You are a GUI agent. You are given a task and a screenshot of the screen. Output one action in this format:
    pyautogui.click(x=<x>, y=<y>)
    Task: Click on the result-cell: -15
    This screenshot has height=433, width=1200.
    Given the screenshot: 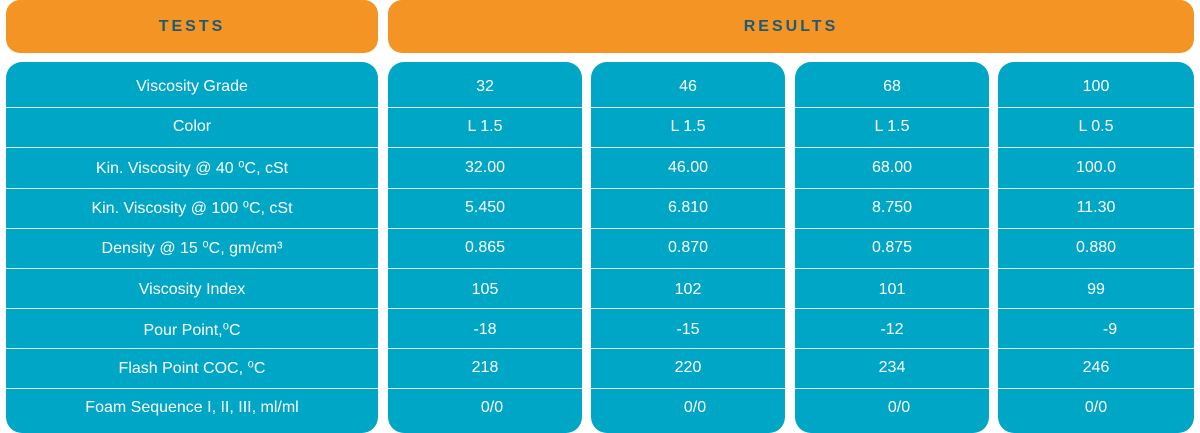 What is the action you would take?
    pyautogui.click(x=688, y=329)
    